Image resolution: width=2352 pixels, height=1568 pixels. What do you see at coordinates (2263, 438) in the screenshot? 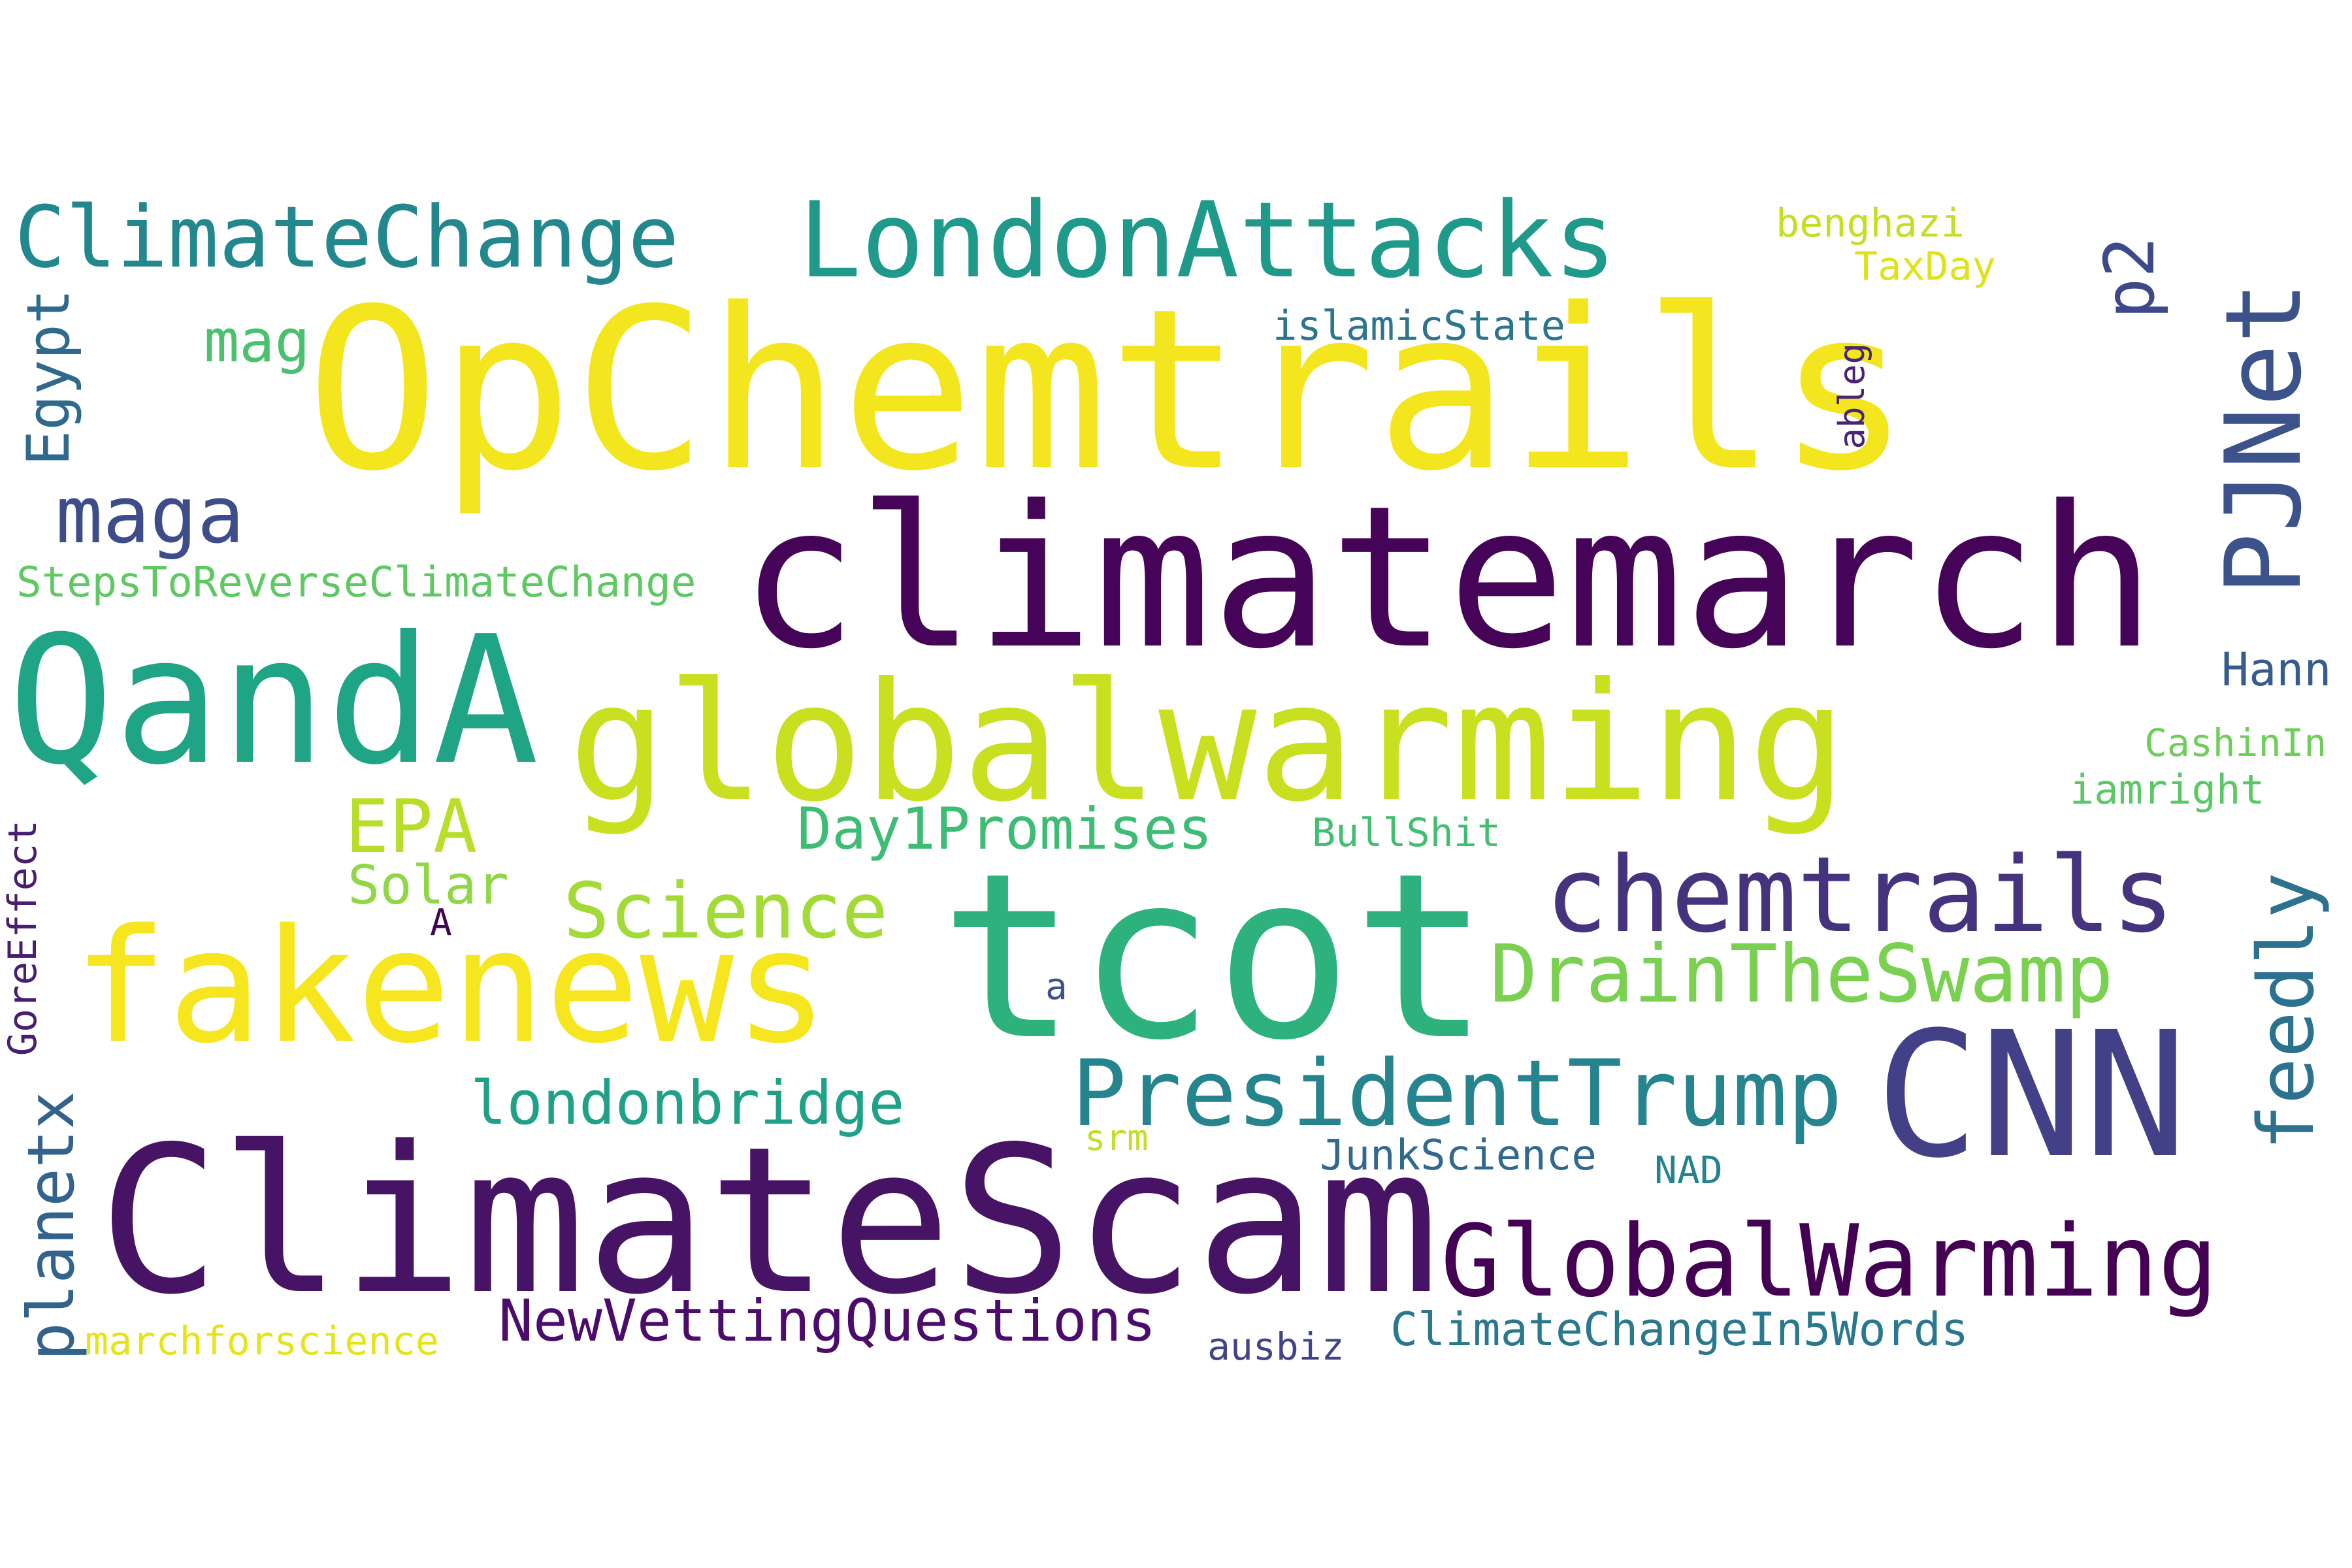
I see `word-pjnet: PJNet` at bounding box center [2263, 438].